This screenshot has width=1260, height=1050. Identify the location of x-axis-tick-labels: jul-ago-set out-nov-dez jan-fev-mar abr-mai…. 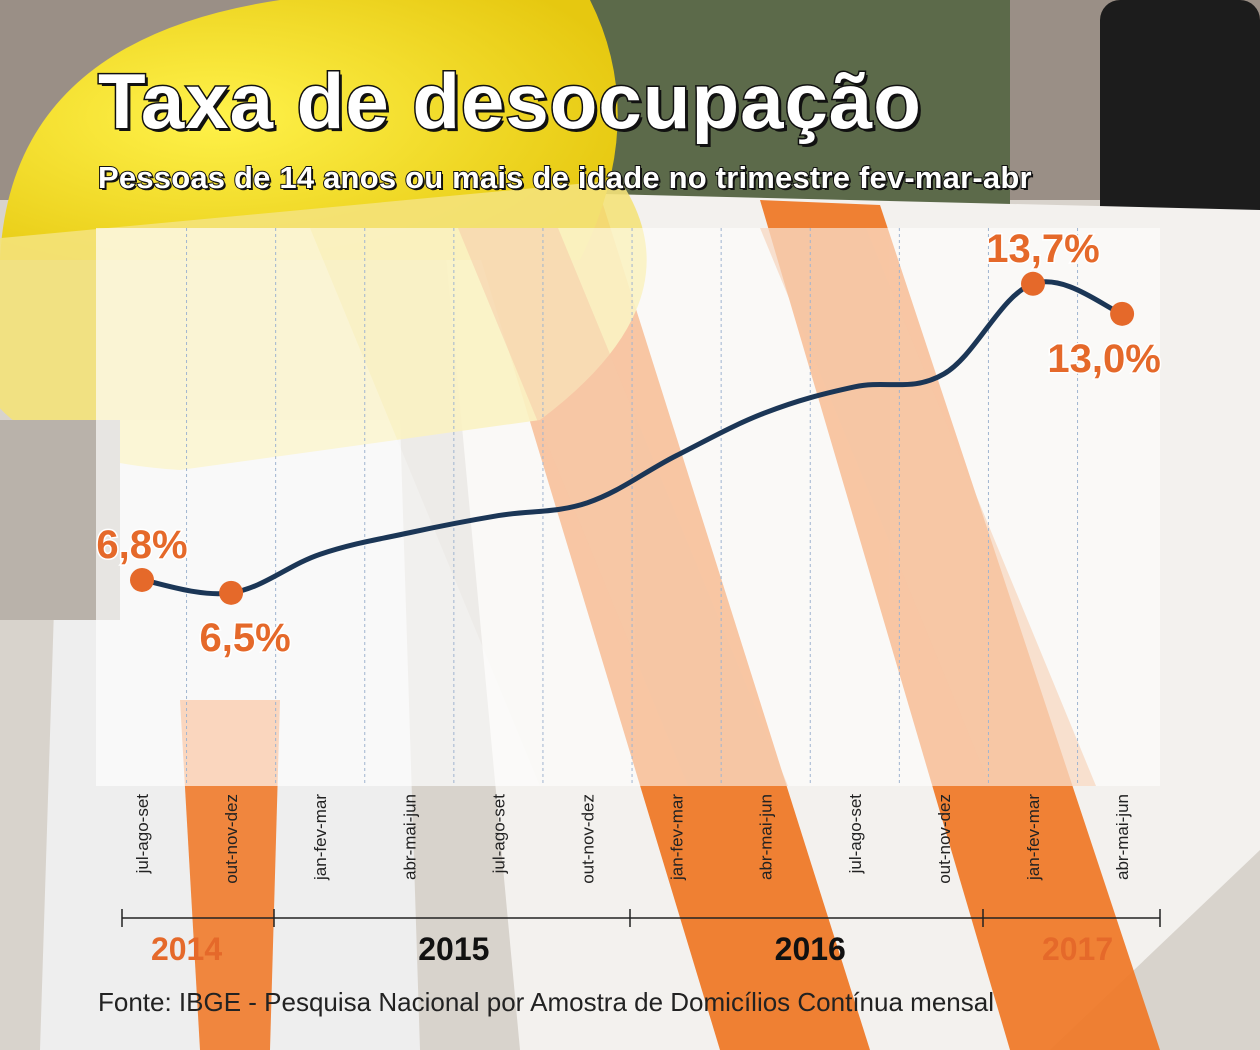
(632, 839).